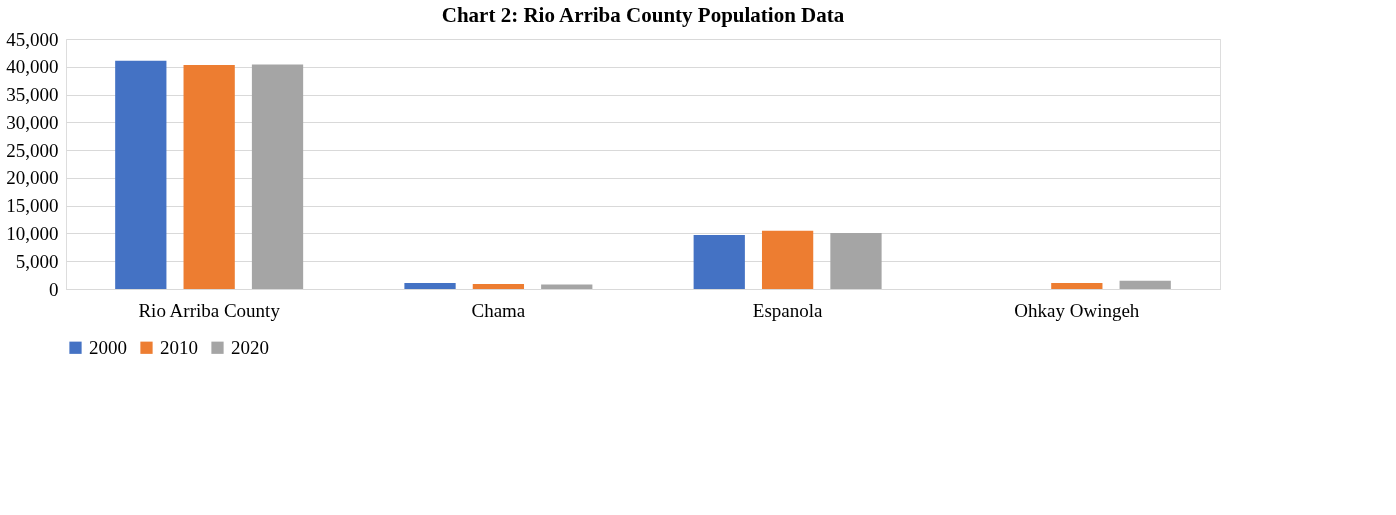 The image size is (1396, 515). Describe the element at coordinates (32, 122) in the screenshot. I see `y-tick-label: 30,000` at that location.